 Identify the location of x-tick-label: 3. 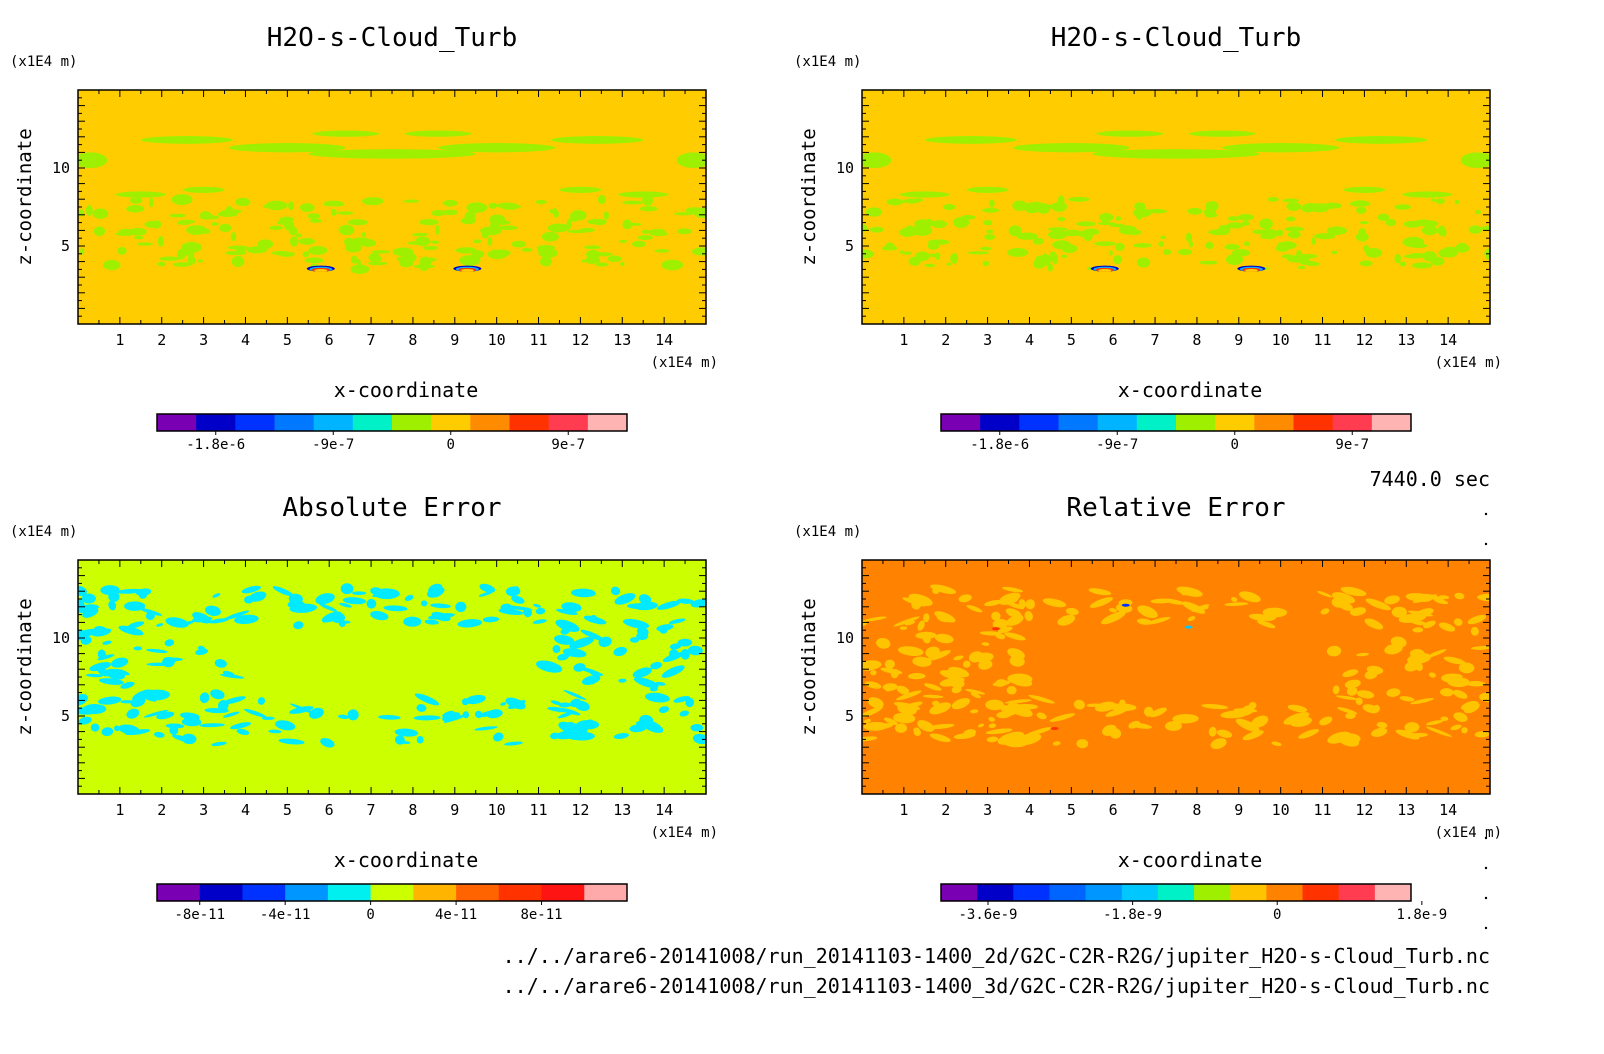
(987, 810).